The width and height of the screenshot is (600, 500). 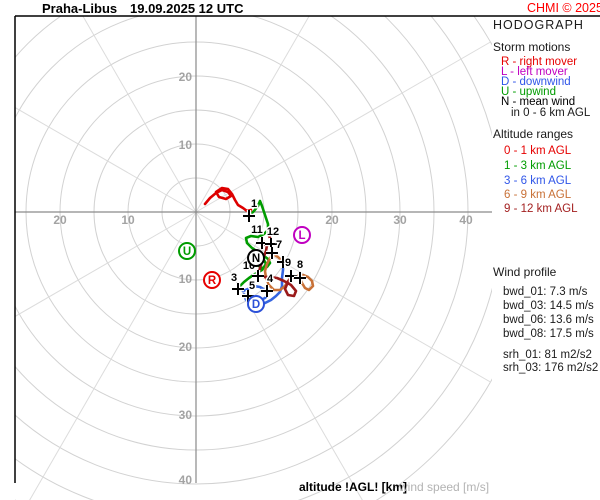 I want to click on altitude-label-7: 7, so click(x=279, y=245).